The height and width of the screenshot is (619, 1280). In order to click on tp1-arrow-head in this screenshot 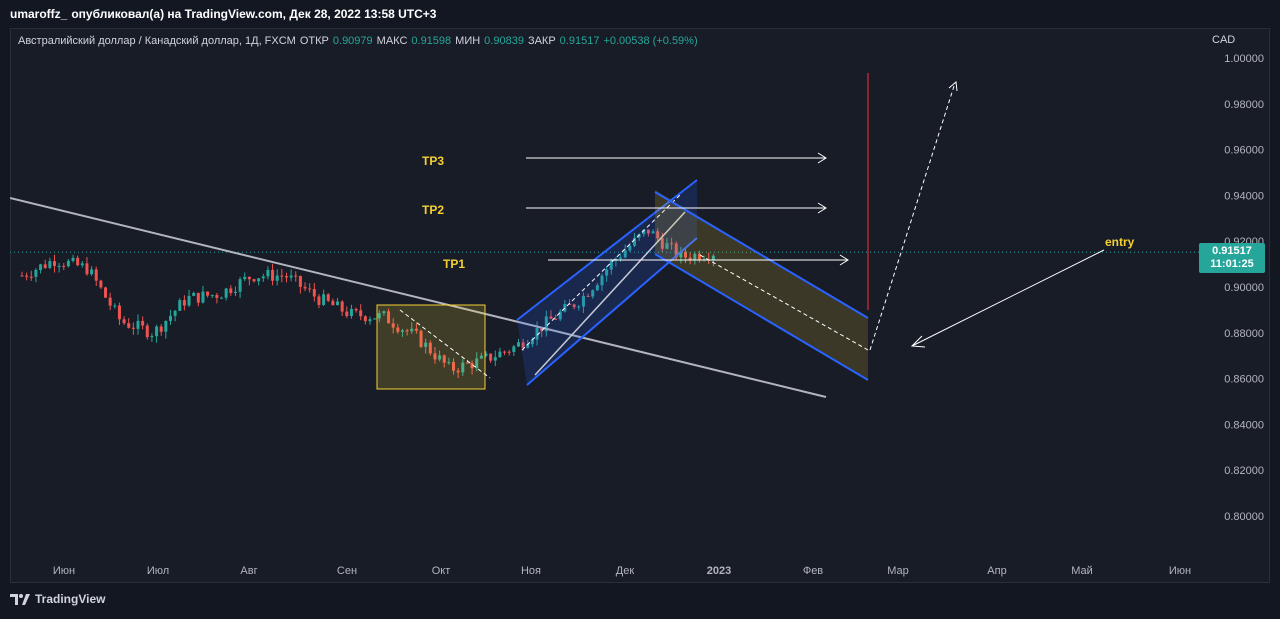, I will do `click(844, 260)`.